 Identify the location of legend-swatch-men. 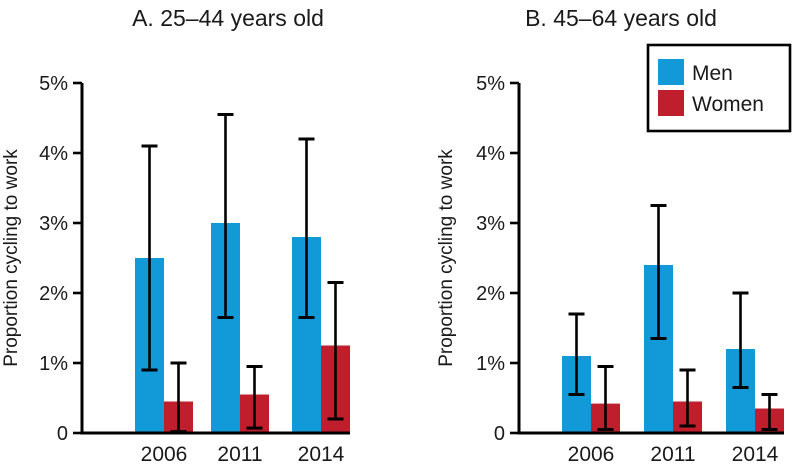
(671, 72).